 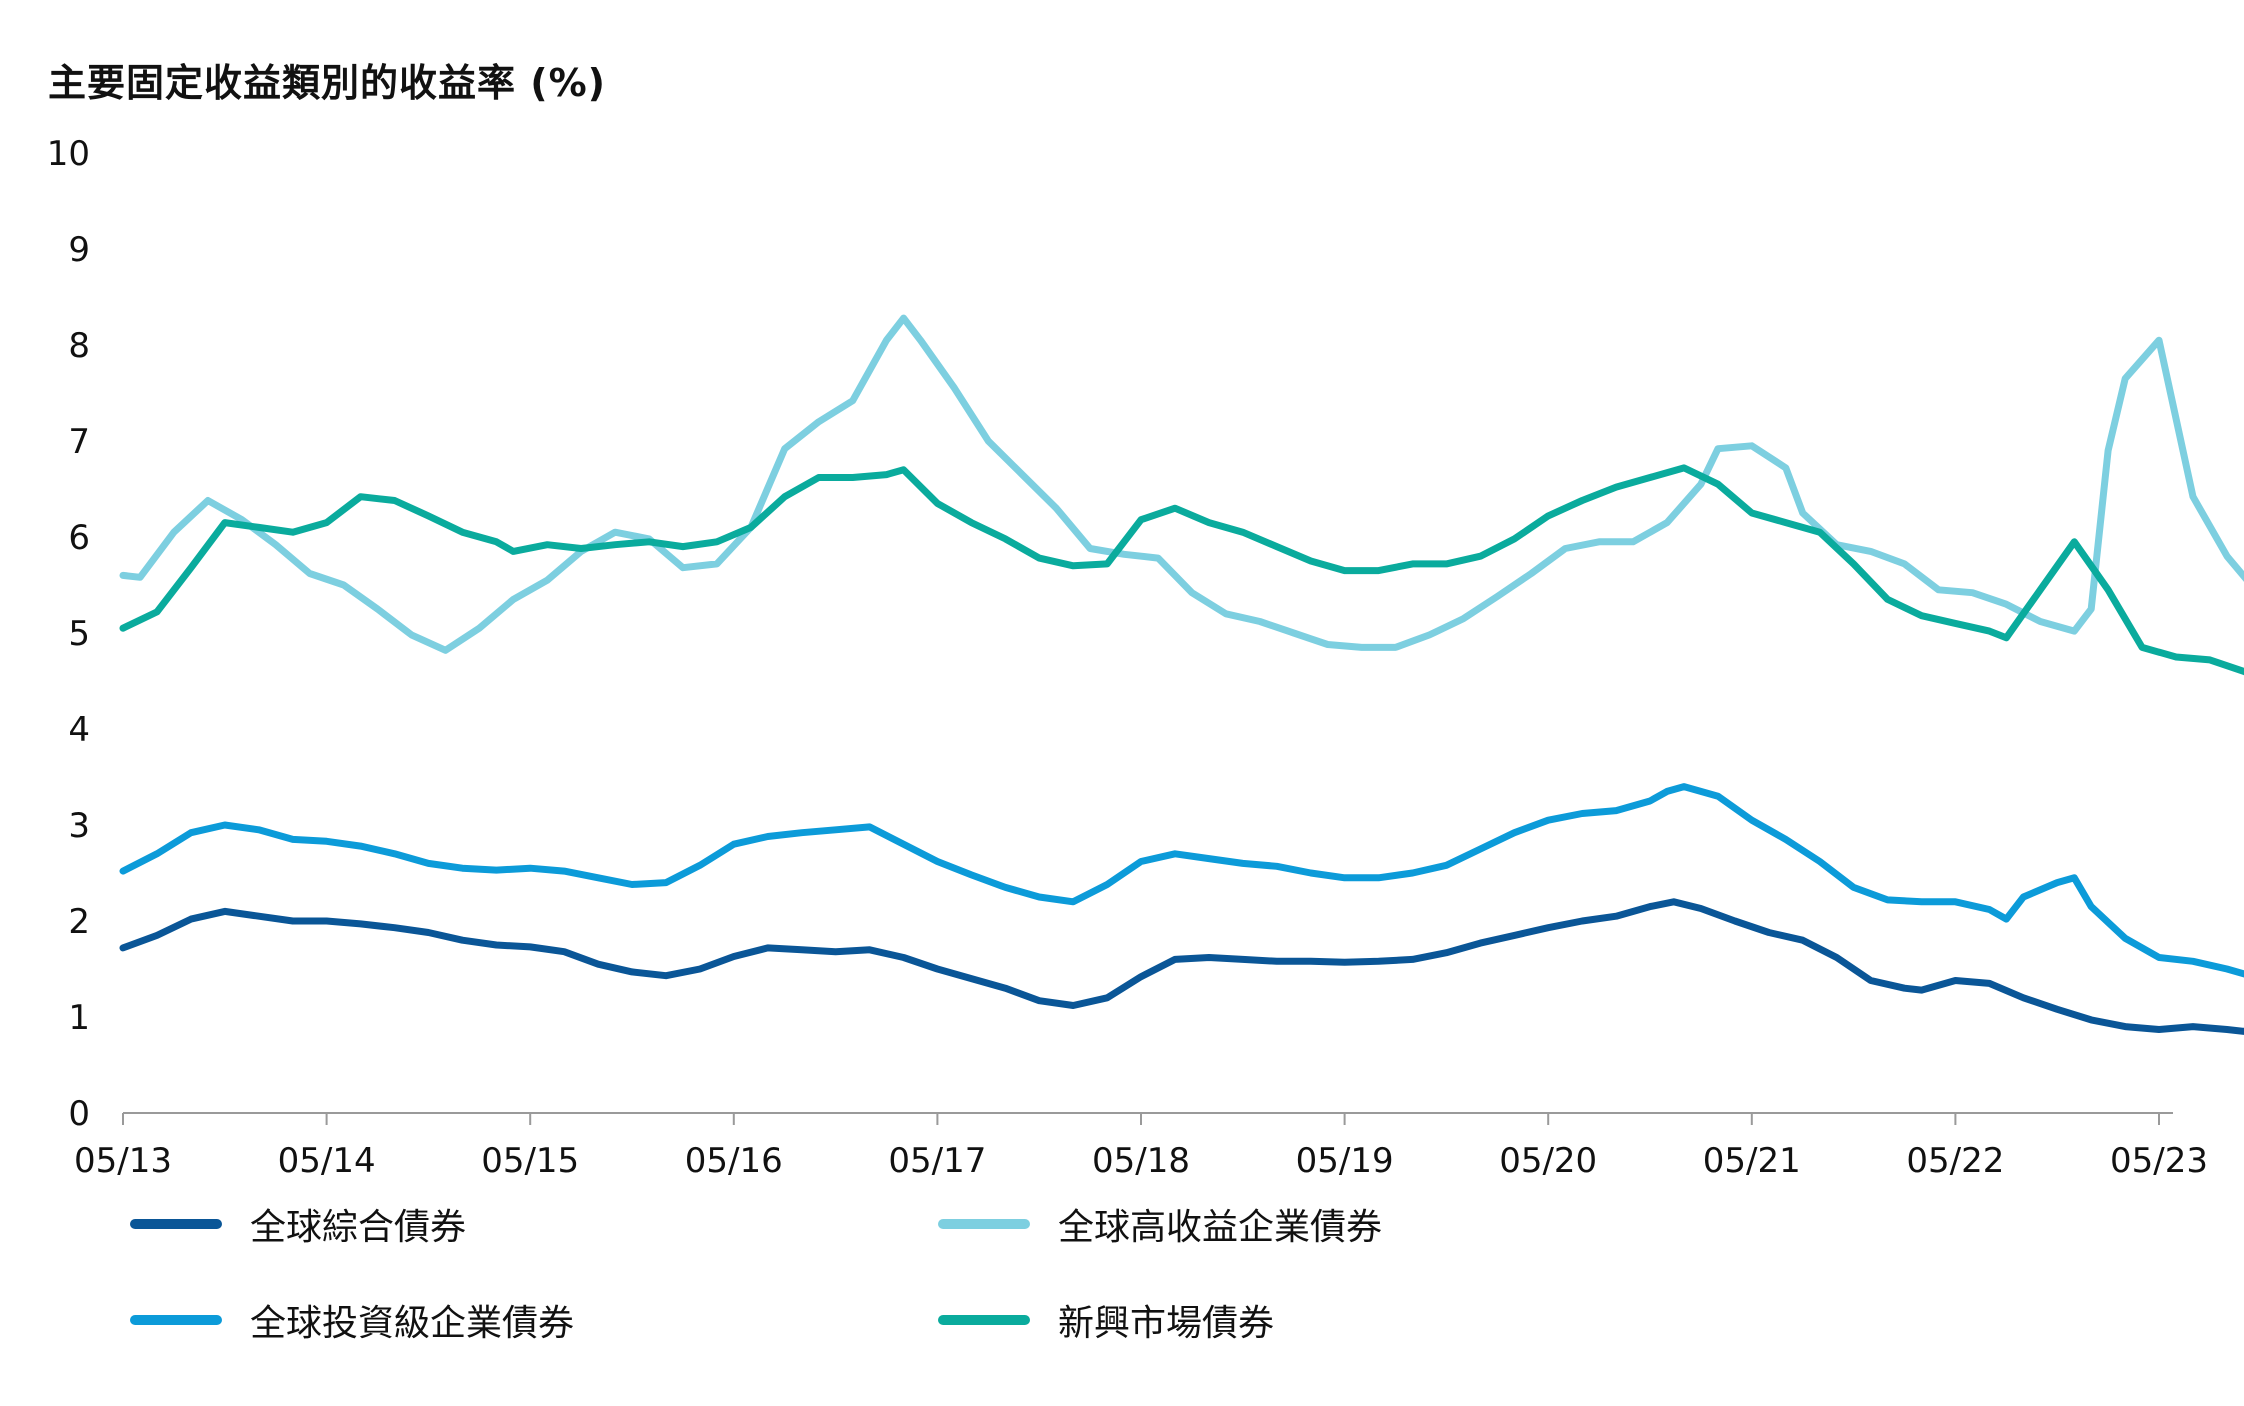 What do you see at coordinates (530, 1161) in the screenshot?
I see `x-tick-label: 05/15` at bounding box center [530, 1161].